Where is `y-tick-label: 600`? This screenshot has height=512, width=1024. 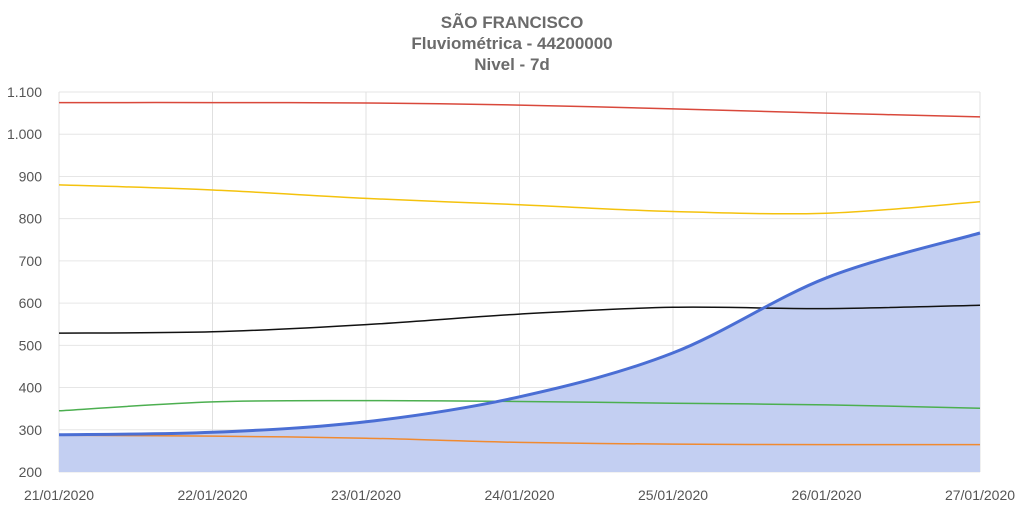 y-tick-label: 600 is located at coordinates (31, 303).